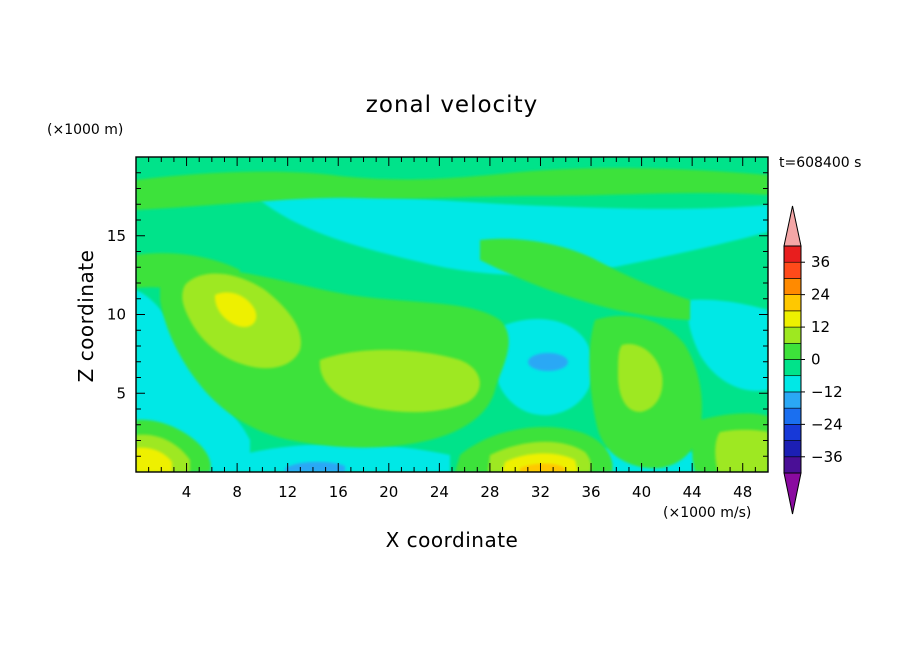 The image size is (904, 654). I want to click on x-tick-label: 40, so click(641, 492).